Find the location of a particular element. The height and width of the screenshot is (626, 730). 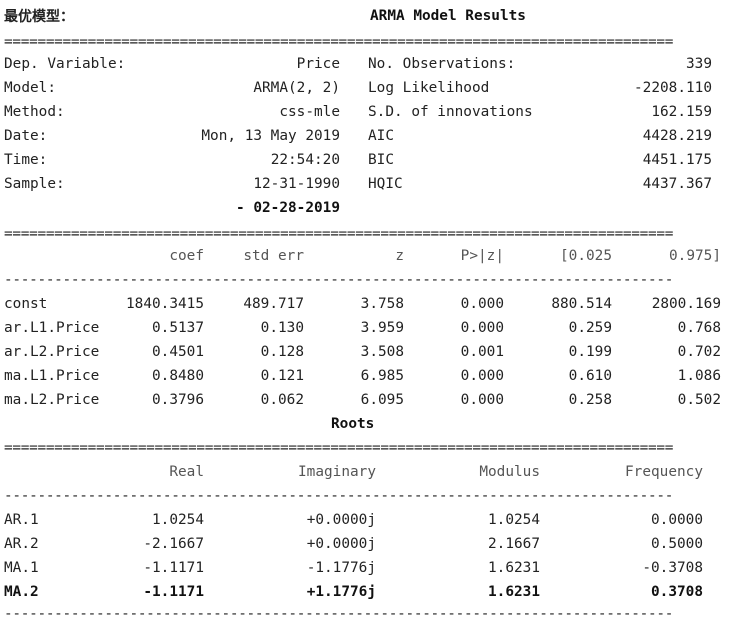

info-value: Price is located at coordinates (318, 64).